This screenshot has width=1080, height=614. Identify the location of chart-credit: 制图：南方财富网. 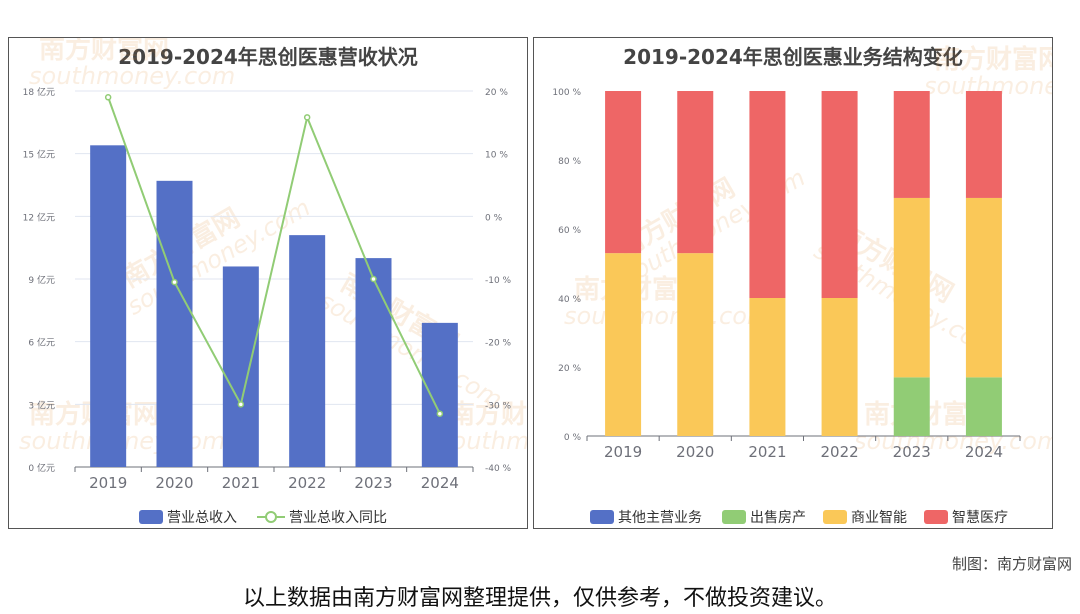
(1011, 564).